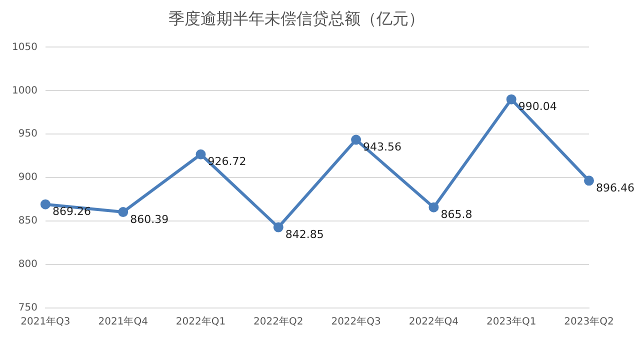 The height and width of the screenshot is (340, 637). What do you see at coordinates (537, 107) in the screenshot?
I see `data-label: 990.04` at bounding box center [537, 107].